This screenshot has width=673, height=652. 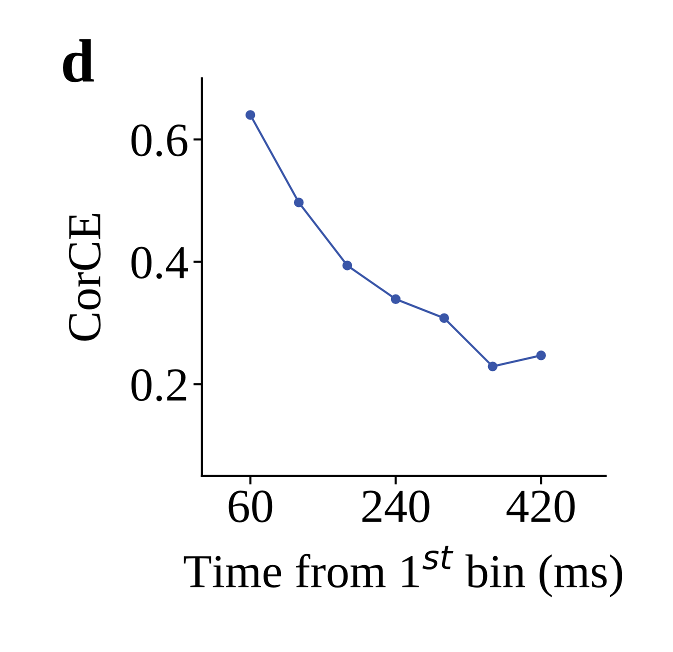 I want to click on y-tick-label: 0.2, so click(x=158, y=385).